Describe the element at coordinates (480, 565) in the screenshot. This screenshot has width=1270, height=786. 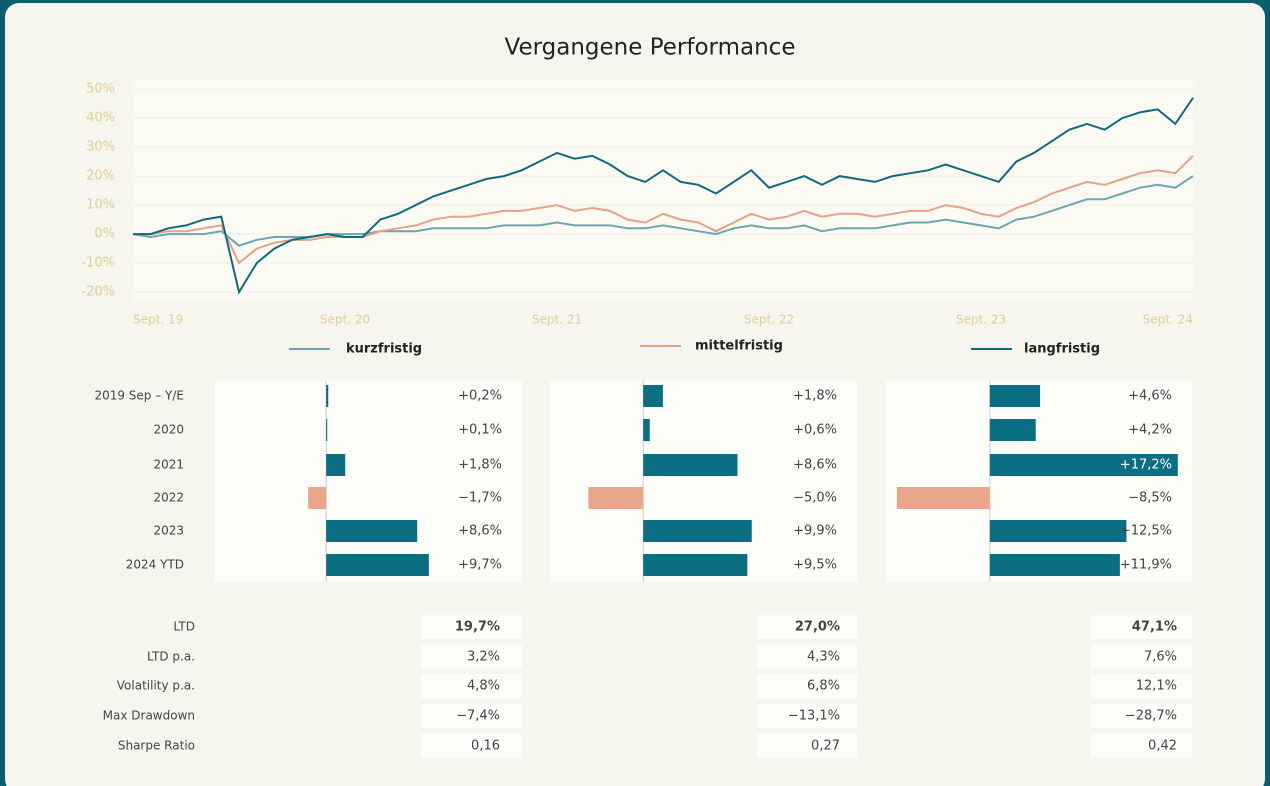
I see `value-label: +9,7%` at that location.